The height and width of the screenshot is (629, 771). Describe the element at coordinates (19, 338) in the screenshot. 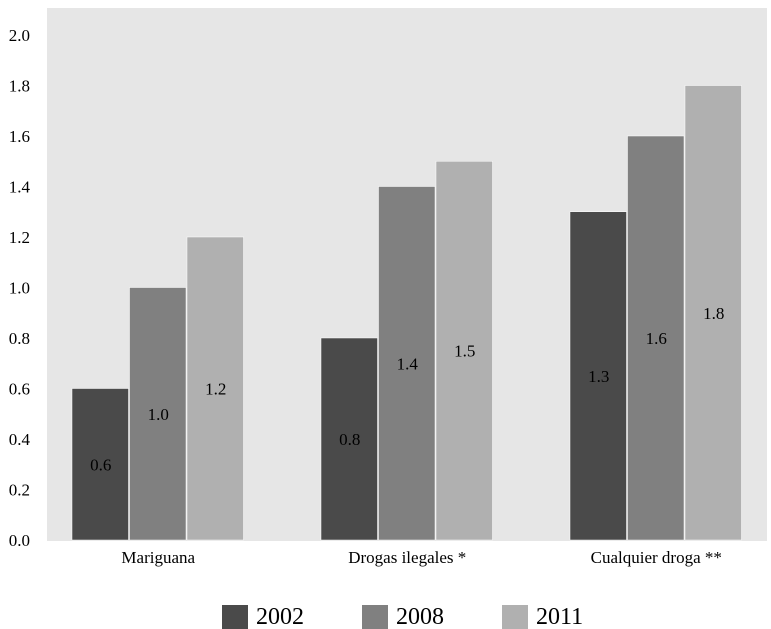

I see `y-tick-label: 0.8` at that location.